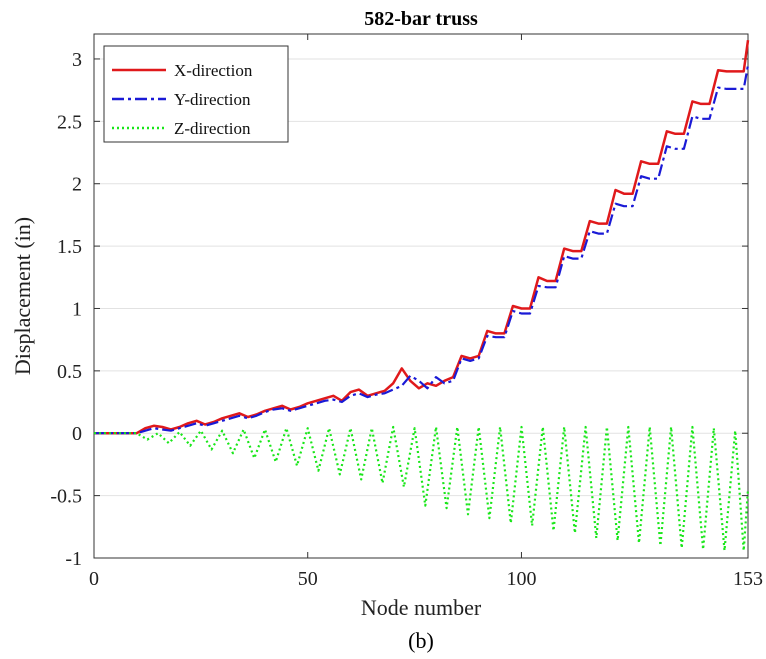 The image size is (766, 659). I want to click on y-tick-label: 0, so click(77, 434).